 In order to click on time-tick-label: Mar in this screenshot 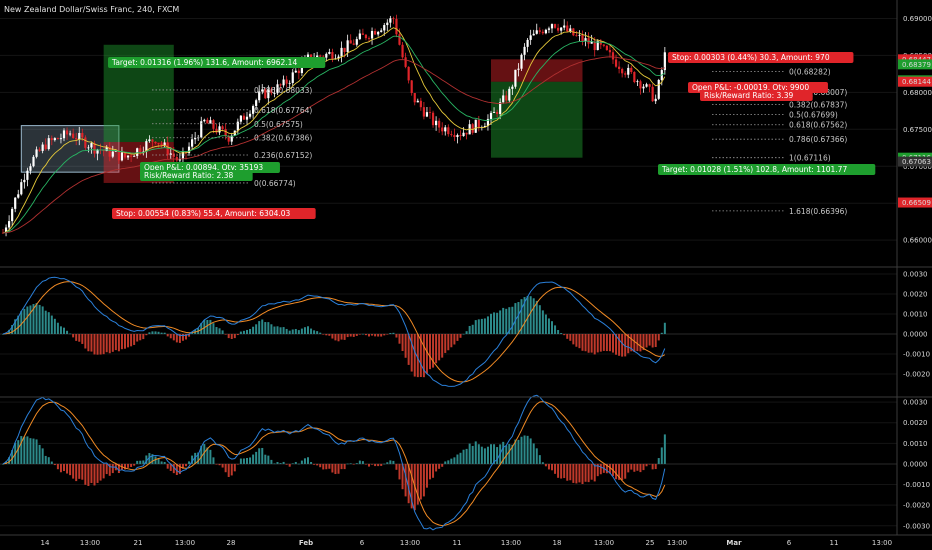, I will do `click(734, 543)`.